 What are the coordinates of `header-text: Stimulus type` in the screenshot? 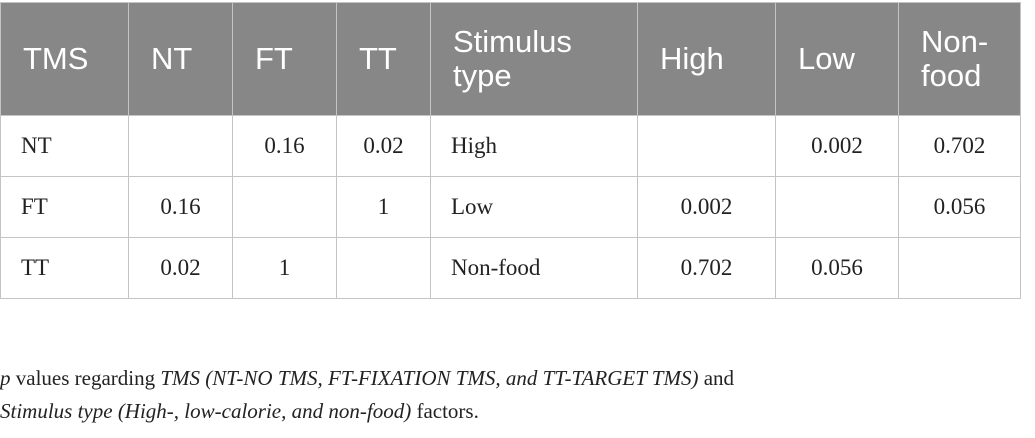 It's located at (512, 58).